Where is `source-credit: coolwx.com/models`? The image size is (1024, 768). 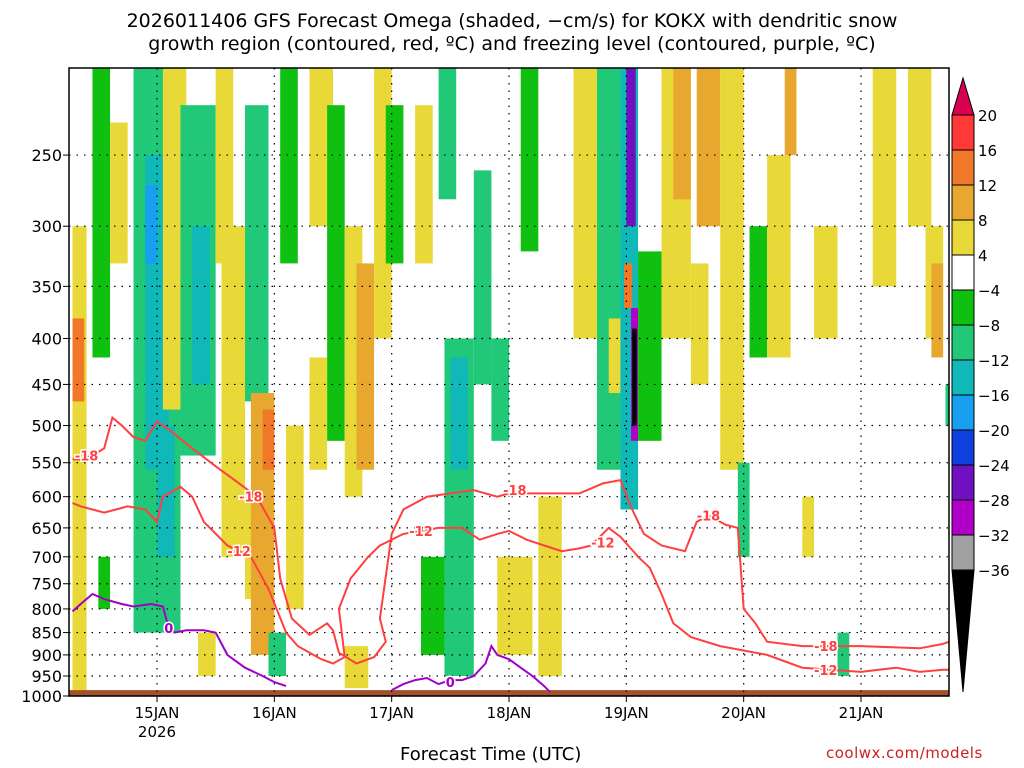
source-credit: coolwx.com/models is located at coordinates (904, 753).